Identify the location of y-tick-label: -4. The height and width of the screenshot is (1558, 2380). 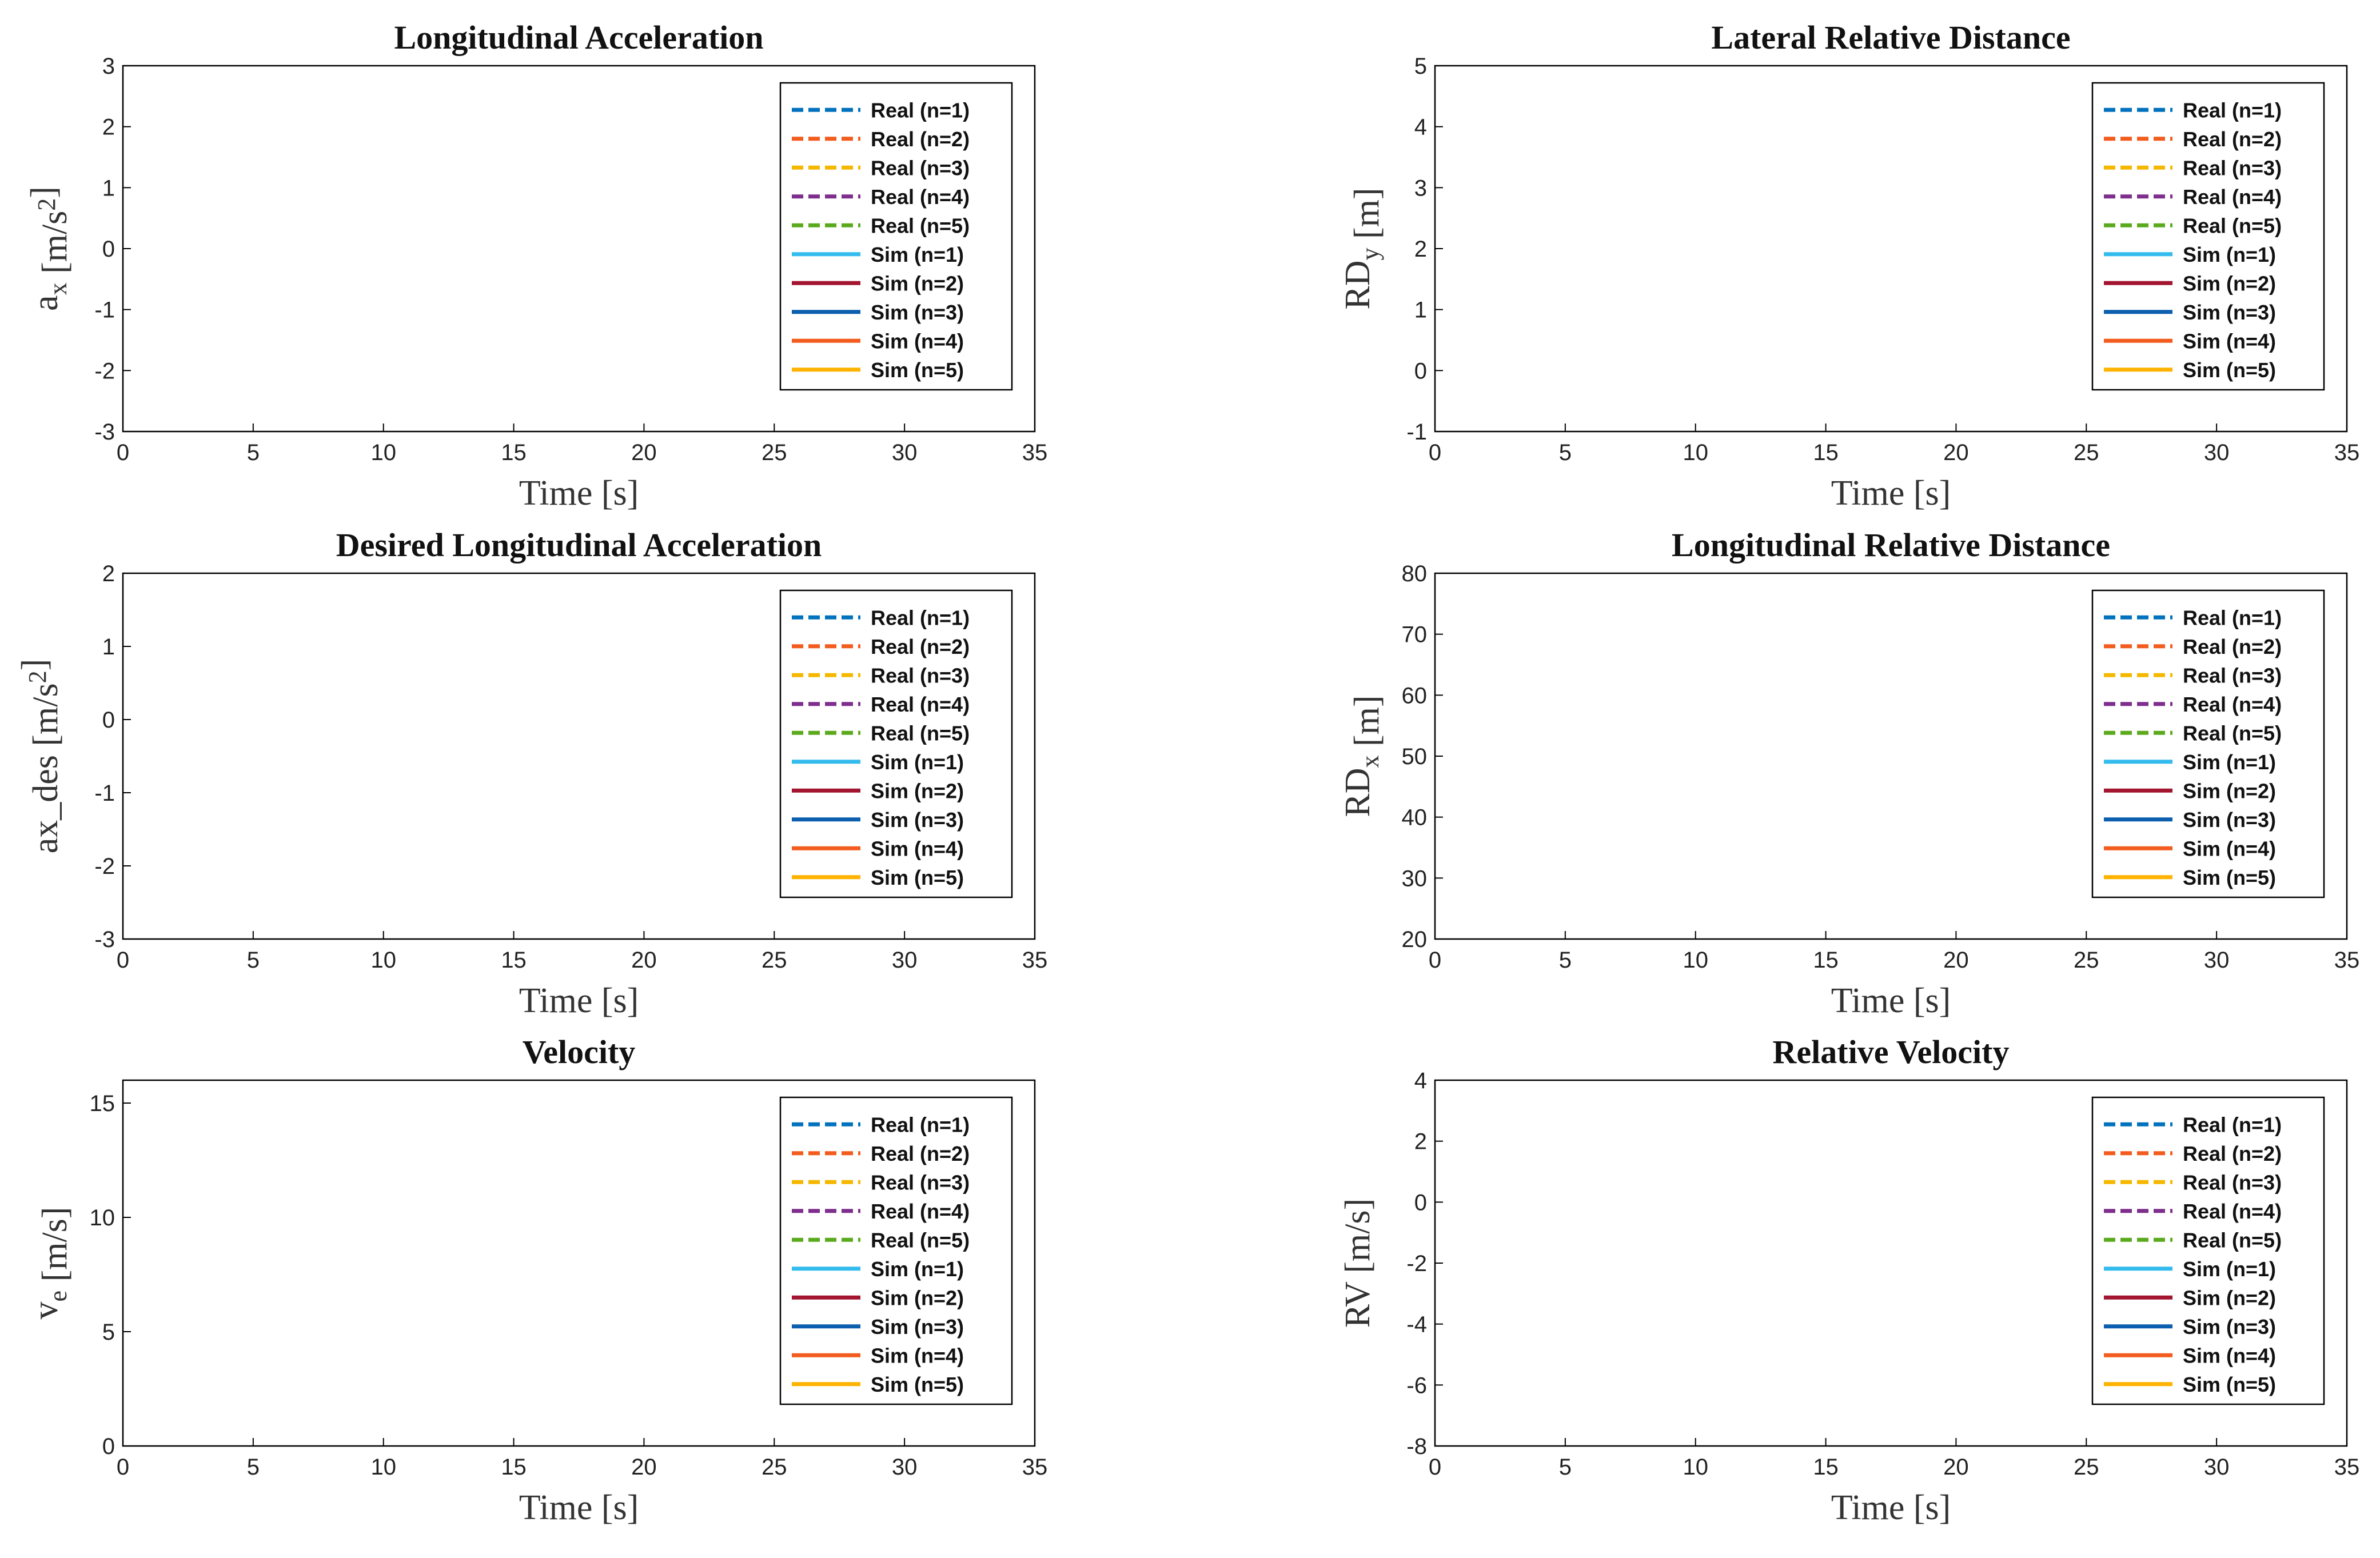
(1416, 1324).